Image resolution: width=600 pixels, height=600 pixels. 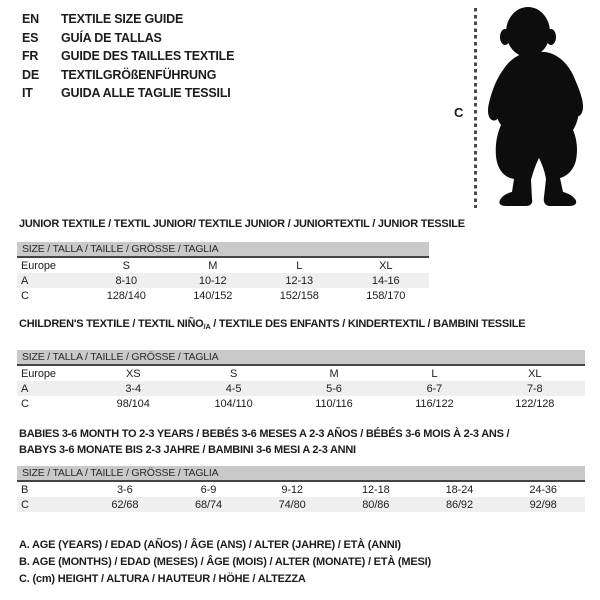 What do you see at coordinates (334, 388) in the screenshot?
I see `size-cell: 5-6` at bounding box center [334, 388].